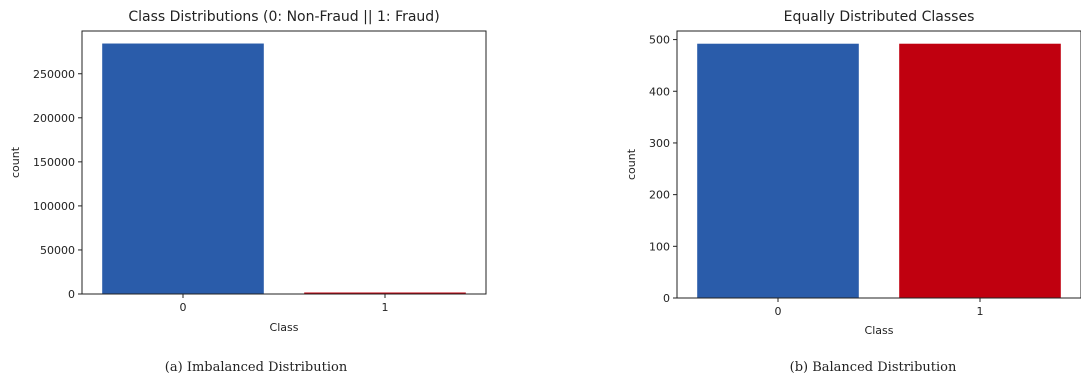  Describe the element at coordinates (879, 17) in the screenshot. I see `chart-b-title: Equally Distributed Classes` at that location.